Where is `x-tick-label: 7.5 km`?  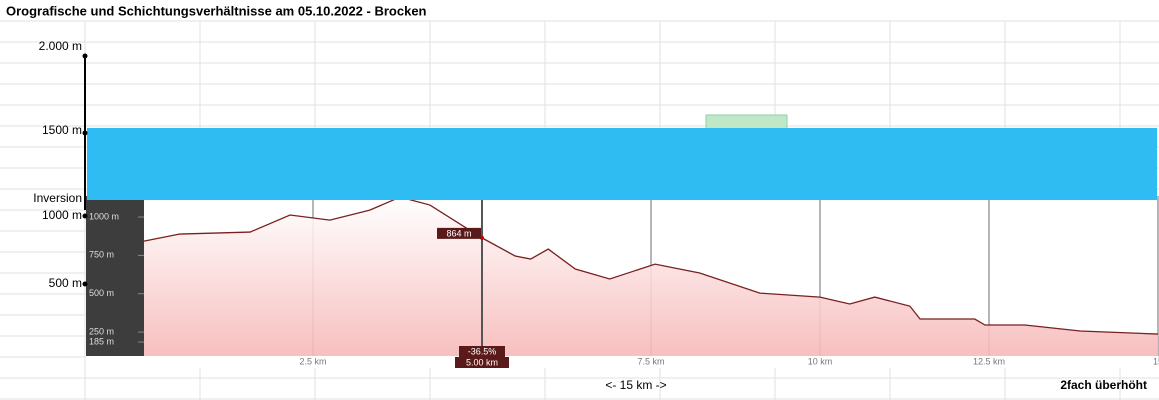
x-tick-label: 7.5 km is located at coordinates (650, 361).